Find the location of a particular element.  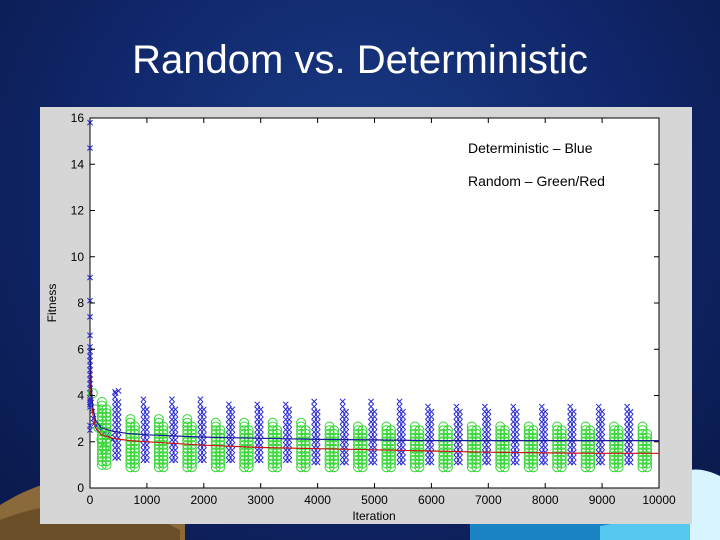

y-tick-label: 12 is located at coordinates (78, 211).